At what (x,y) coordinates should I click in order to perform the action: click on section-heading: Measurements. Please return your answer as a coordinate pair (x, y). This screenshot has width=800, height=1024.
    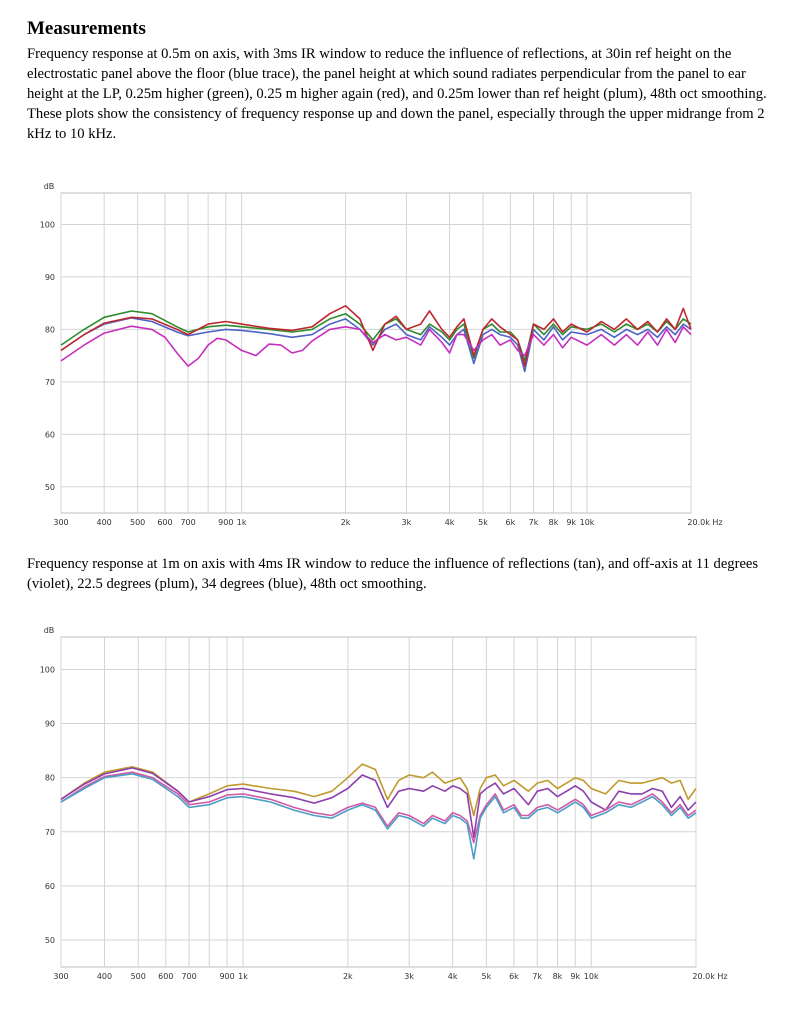
    Looking at the image, I should click on (86, 28).